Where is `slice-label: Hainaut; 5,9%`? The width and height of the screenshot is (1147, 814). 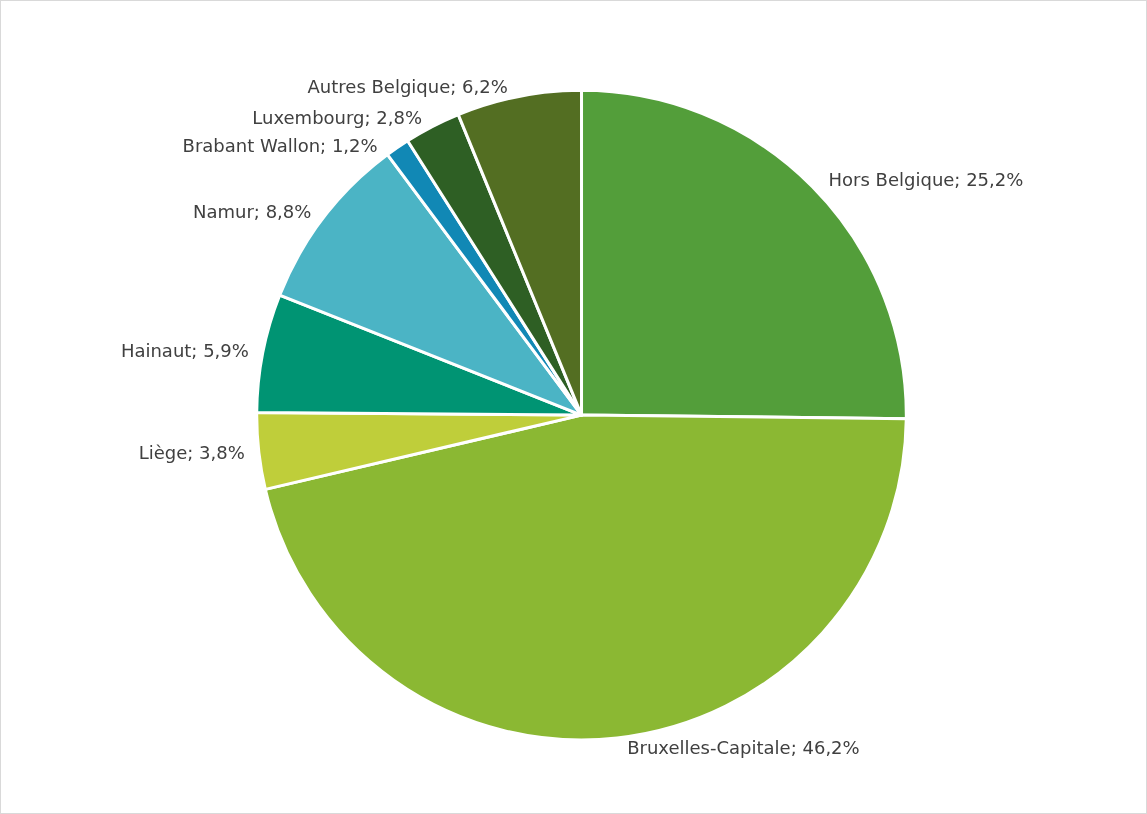
slice-label: Hainaut; 5,9% is located at coordinates (184, 351).